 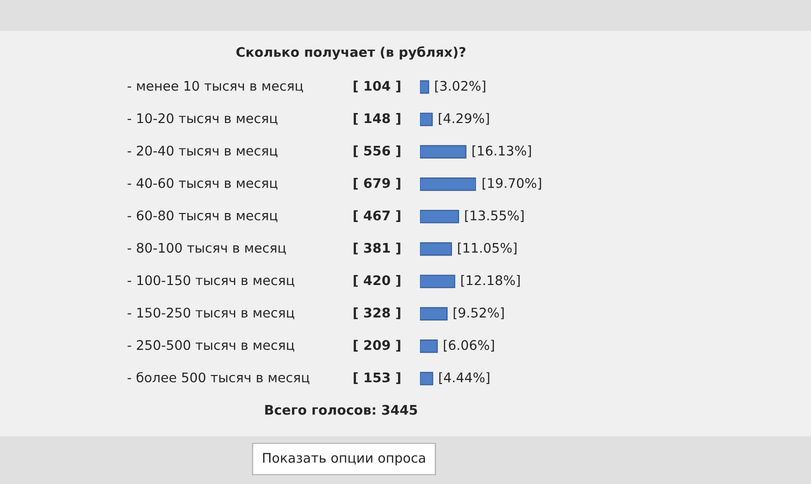 I want to click on annotation: [6.06%], so click(x=469, y=346).